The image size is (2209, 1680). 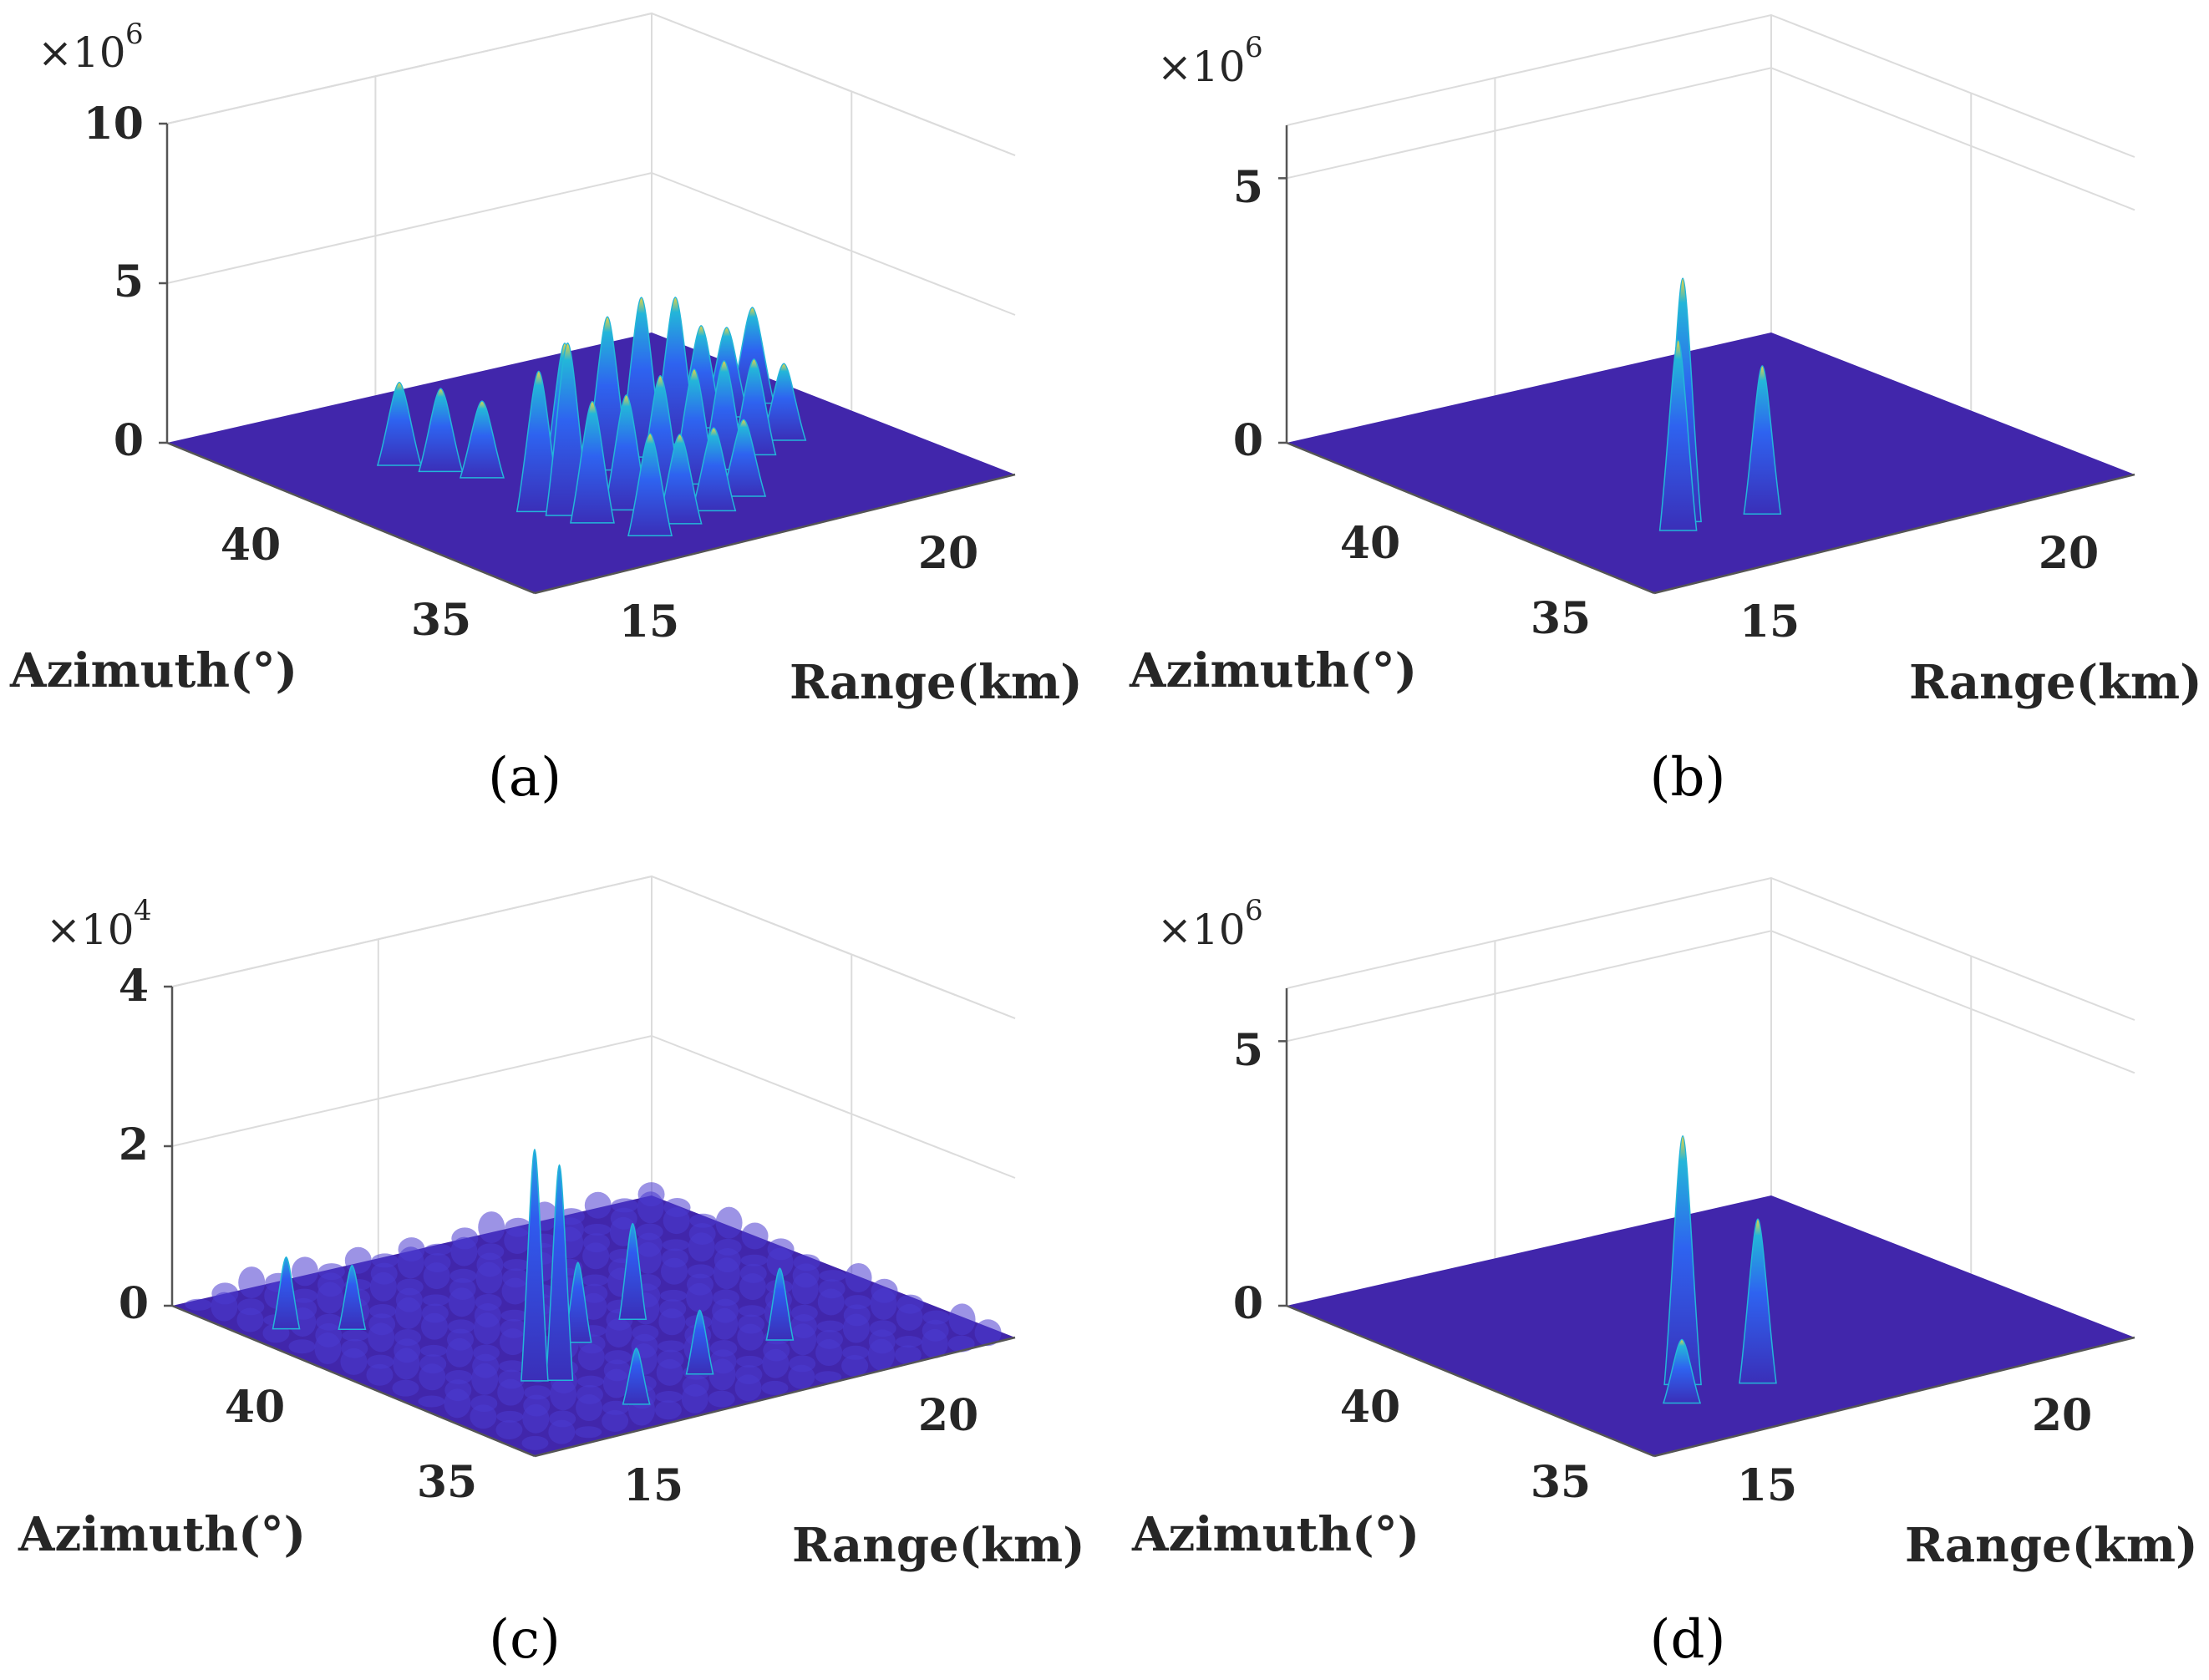 I want to click on panel-c-xtick-0: 40, so click(x=255, y=1407).